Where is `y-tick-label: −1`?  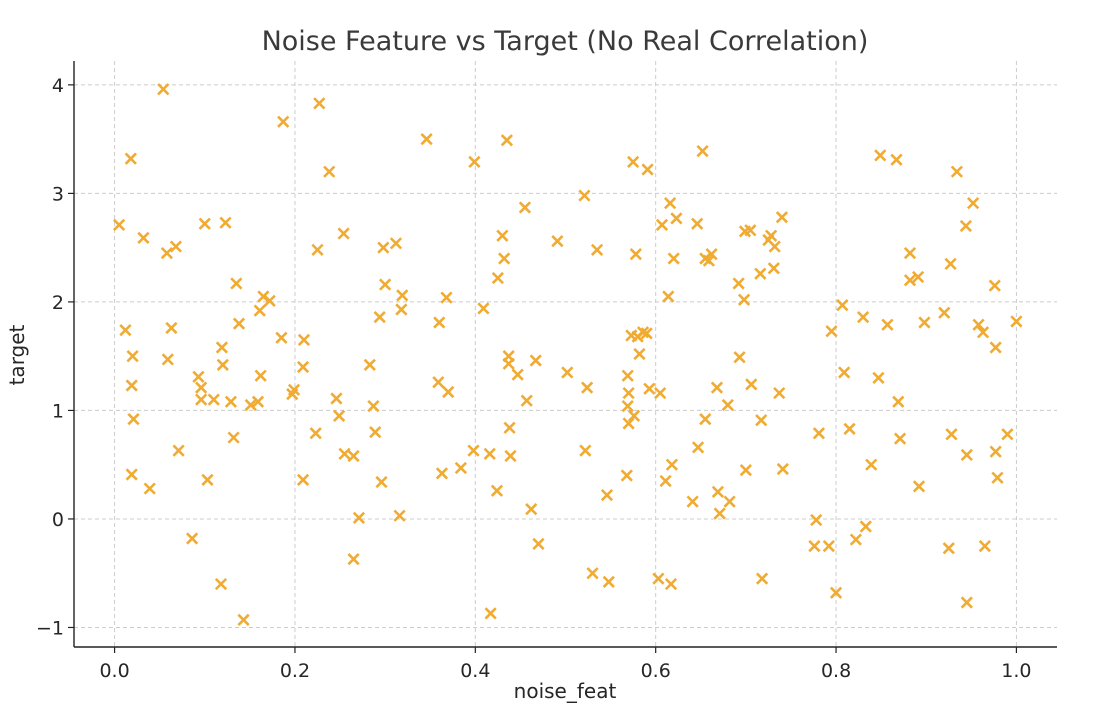
y-tick-label: −1 is located at coordinates (50, 628).